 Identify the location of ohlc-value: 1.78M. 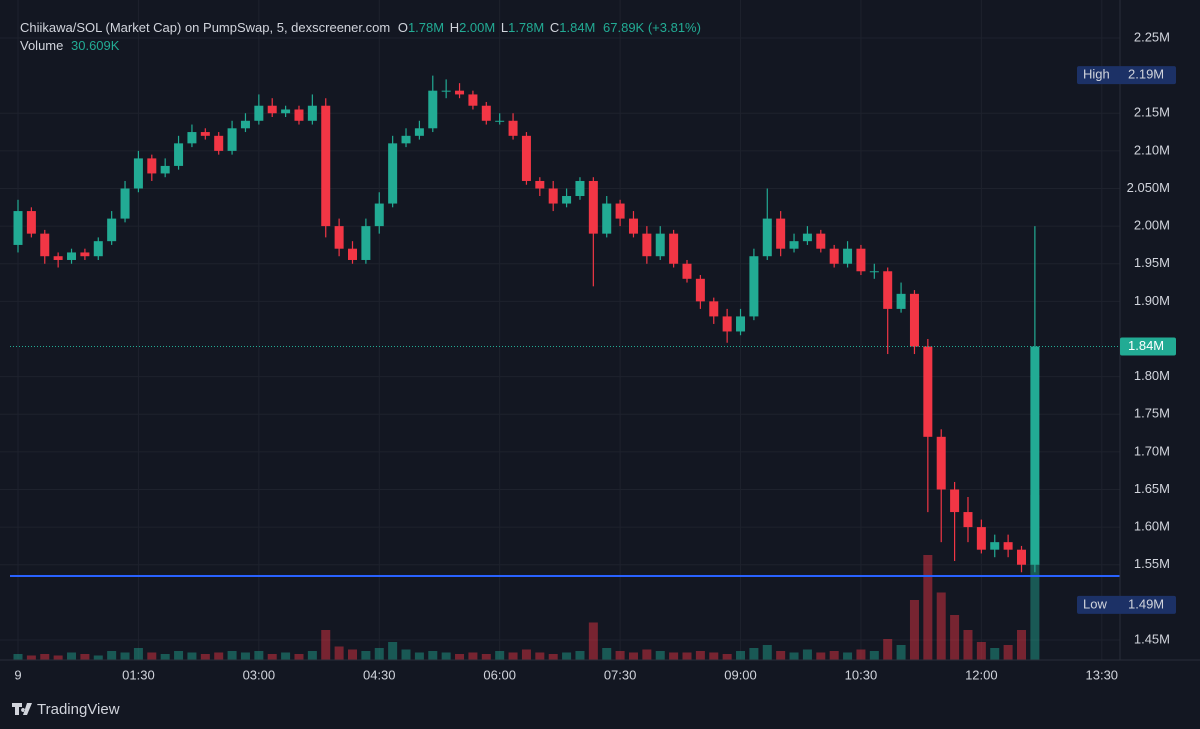
(426, 27).